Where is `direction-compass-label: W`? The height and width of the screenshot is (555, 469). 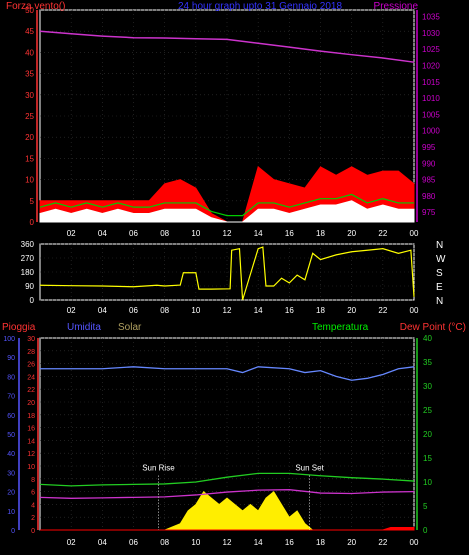 direction-compass-label: W is located at coordinates (441, 259).